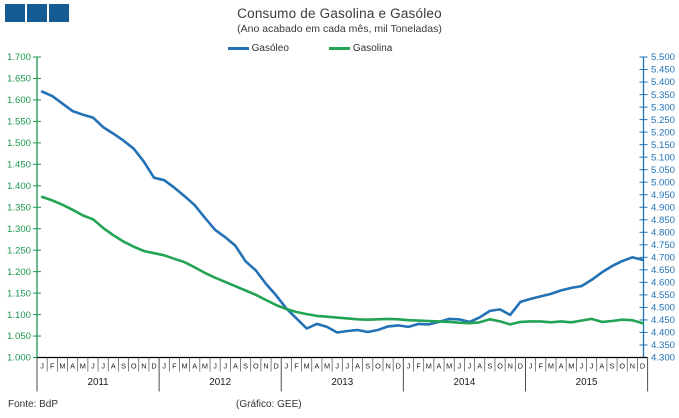 This screenshot has height=418, width=679. I want to click on y-axis-right-label: 4.600, so click(663, 283).